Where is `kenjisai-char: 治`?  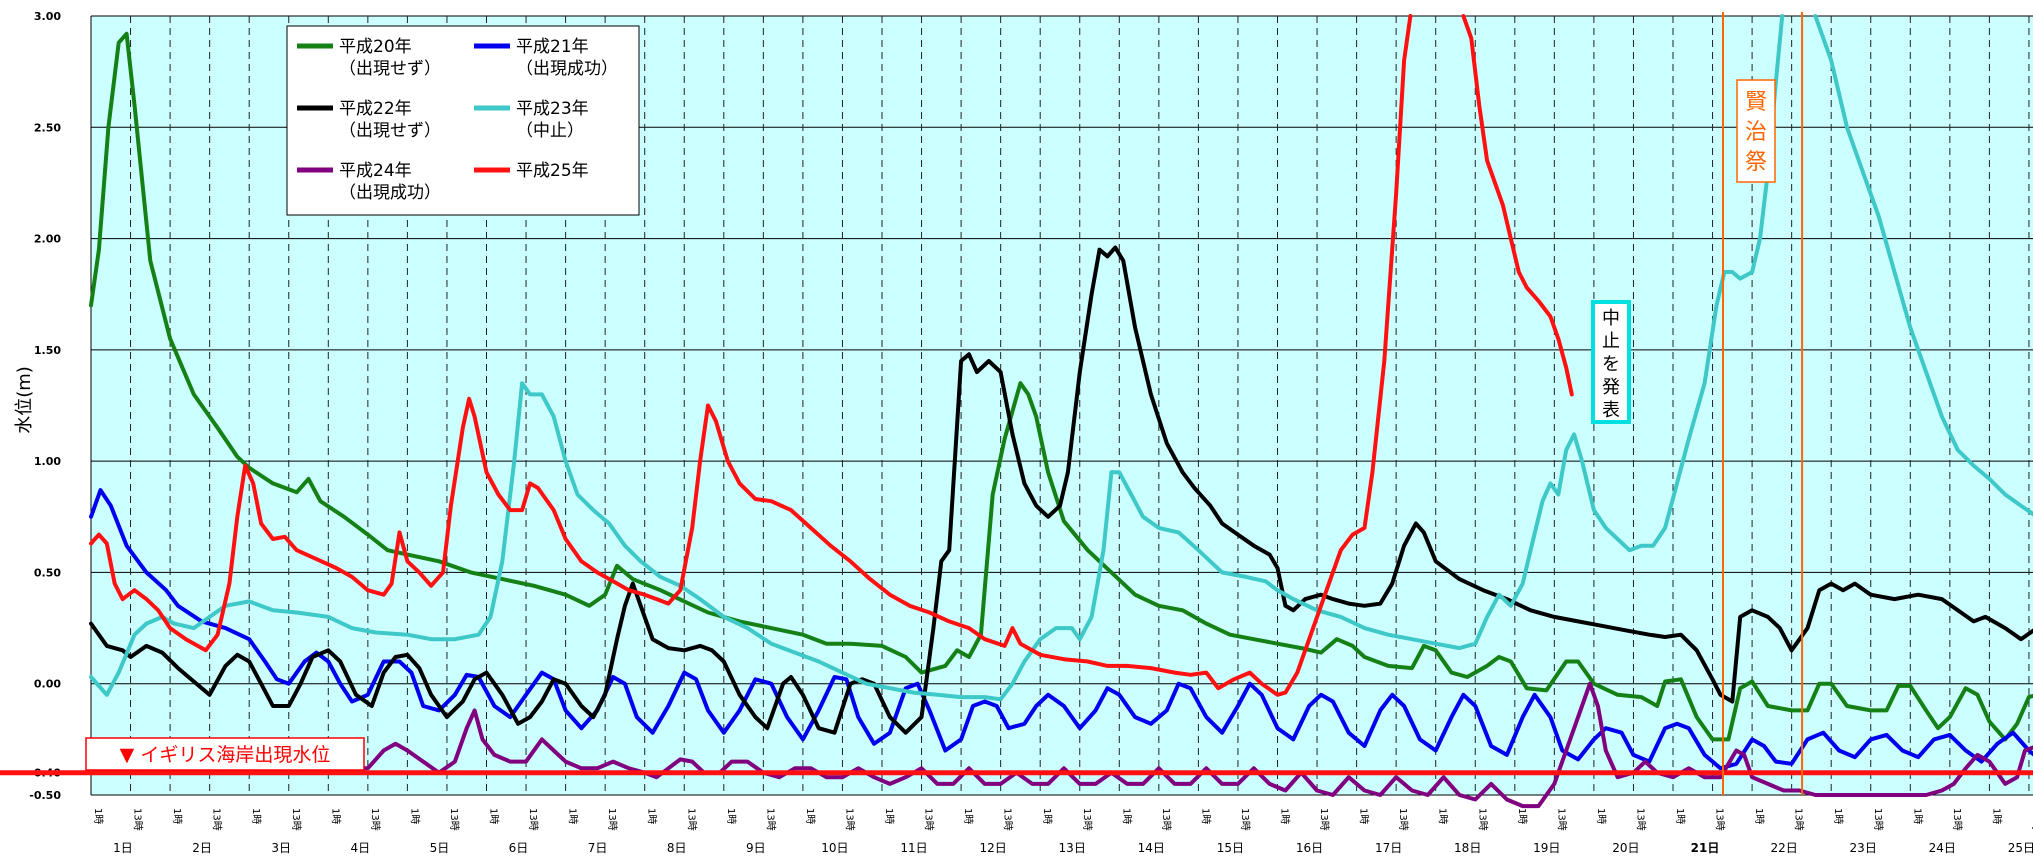 kenjisai-char: 治 is located at coordinates (1756, 132).